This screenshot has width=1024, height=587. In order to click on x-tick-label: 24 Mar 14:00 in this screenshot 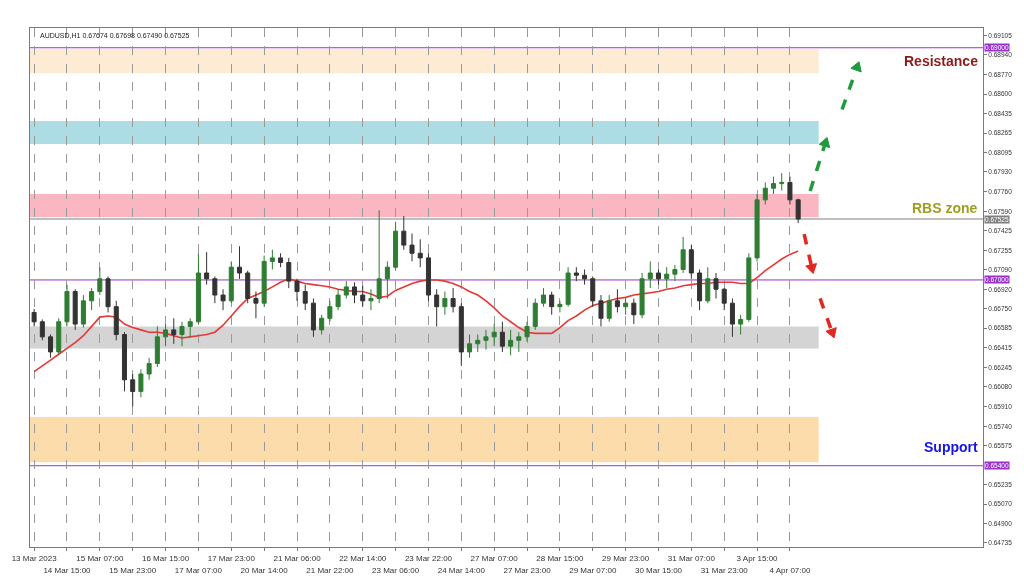, I will do `click(461, 570)`.